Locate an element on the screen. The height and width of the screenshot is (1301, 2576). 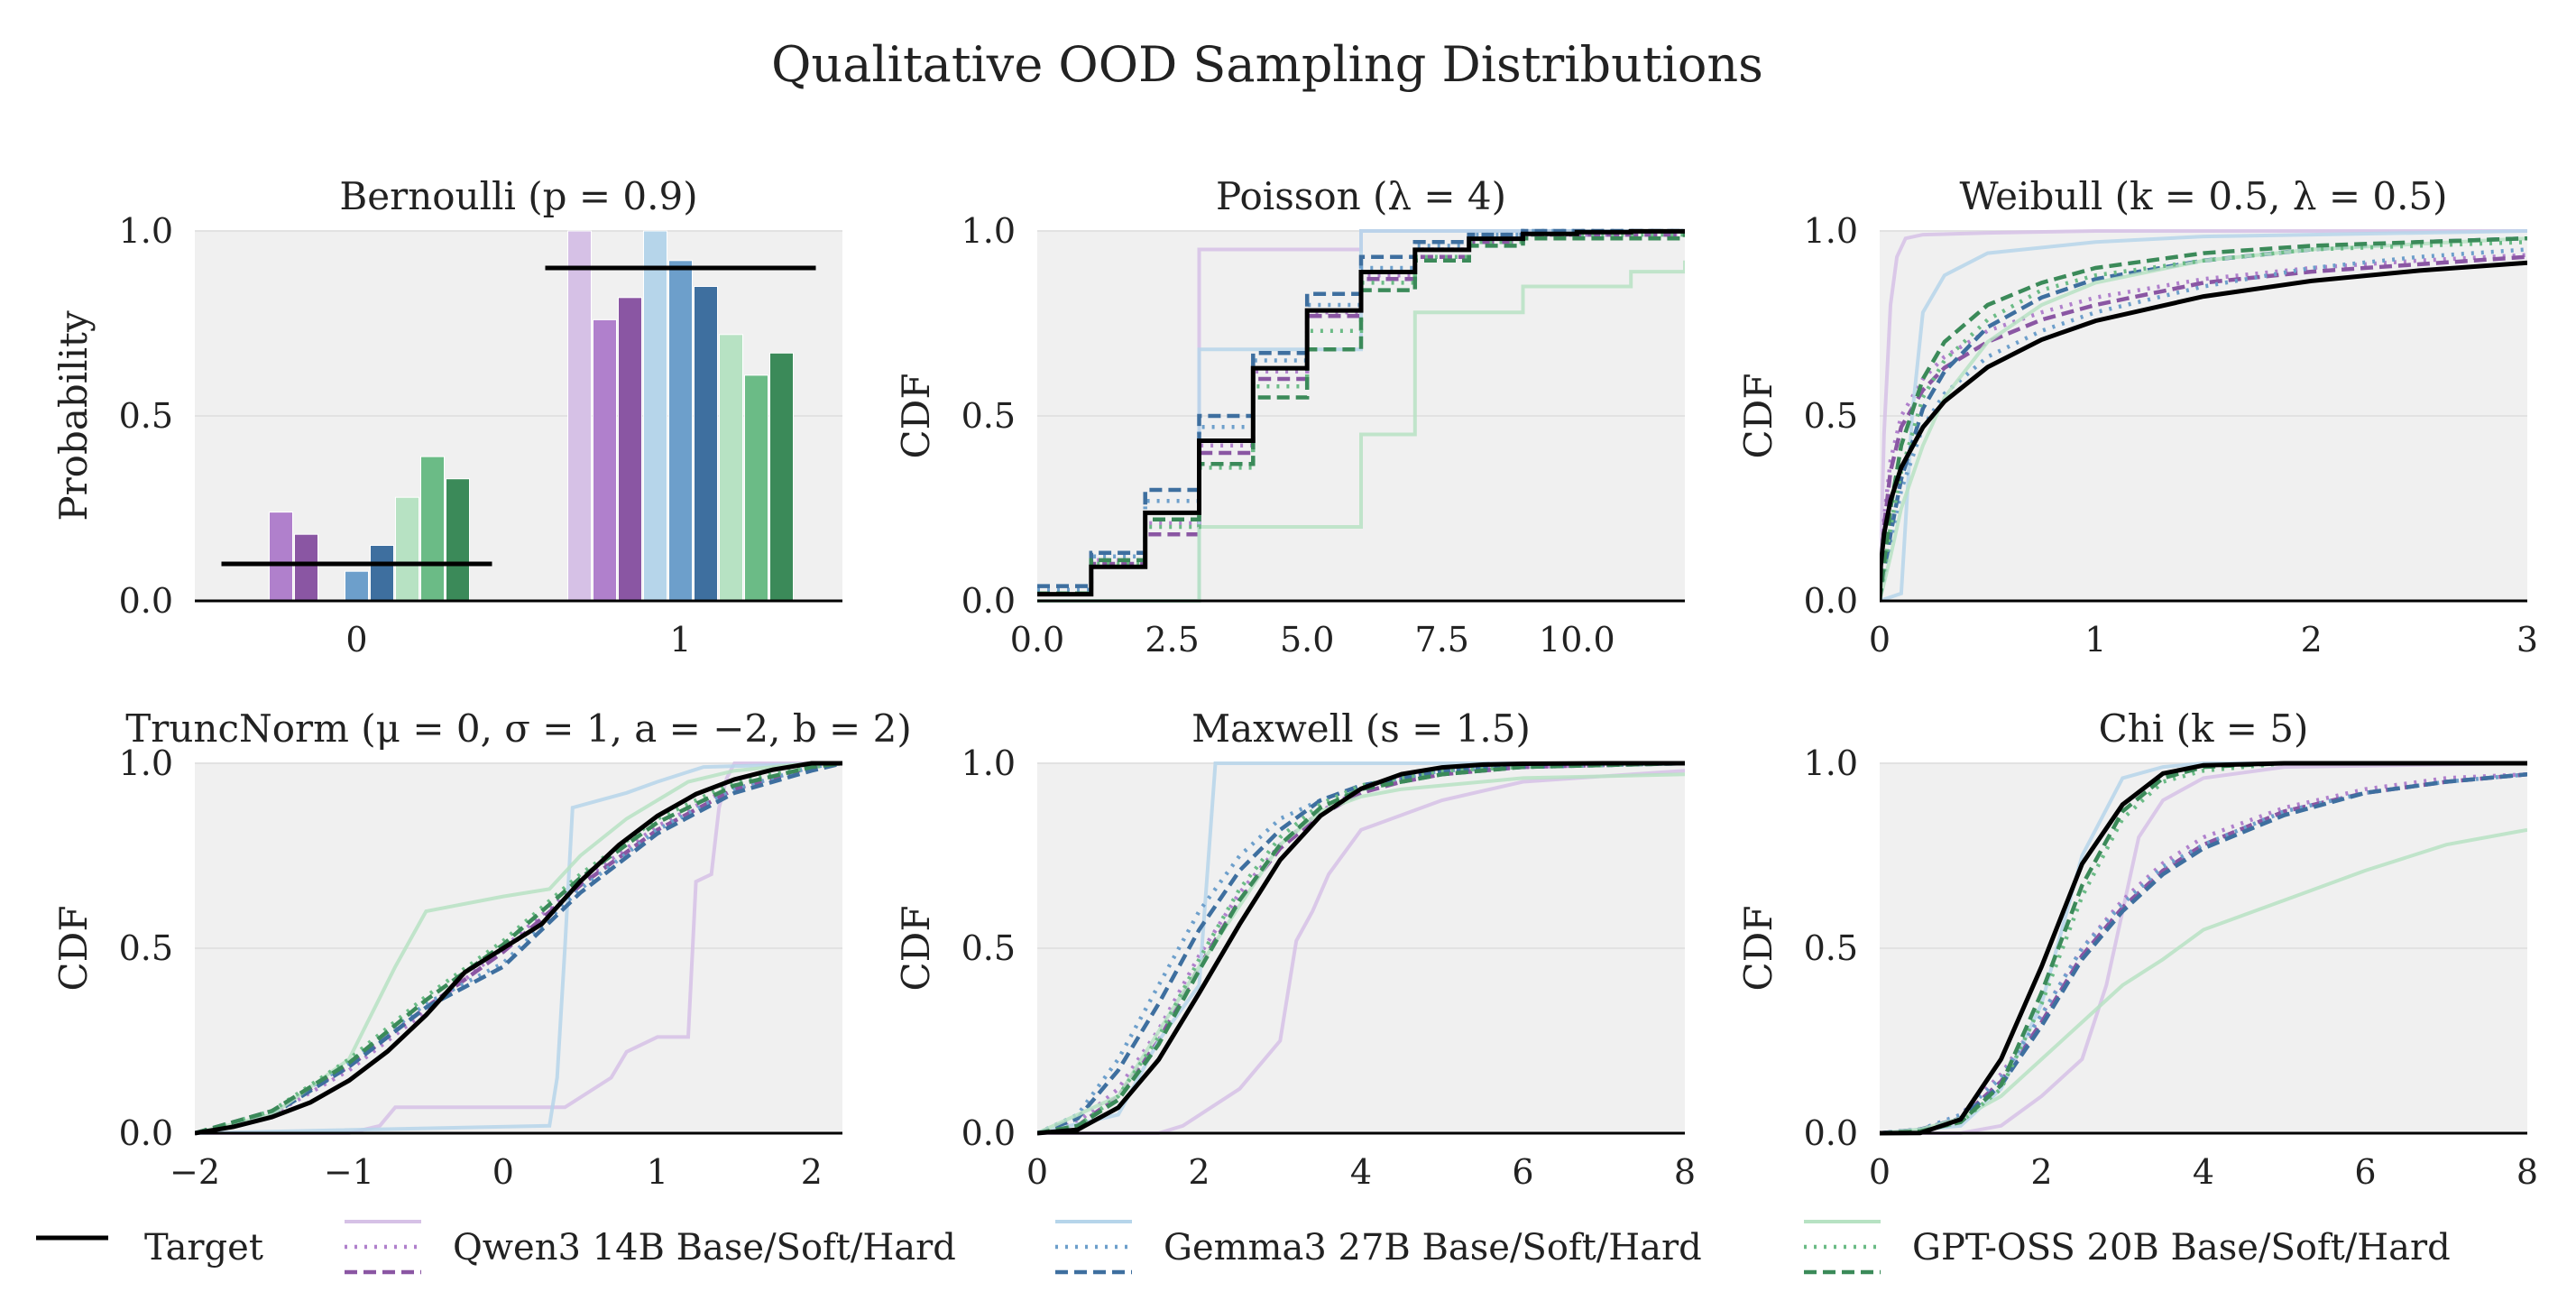
x-tick-label: 10.0 is located at coordinates (1577, 640).